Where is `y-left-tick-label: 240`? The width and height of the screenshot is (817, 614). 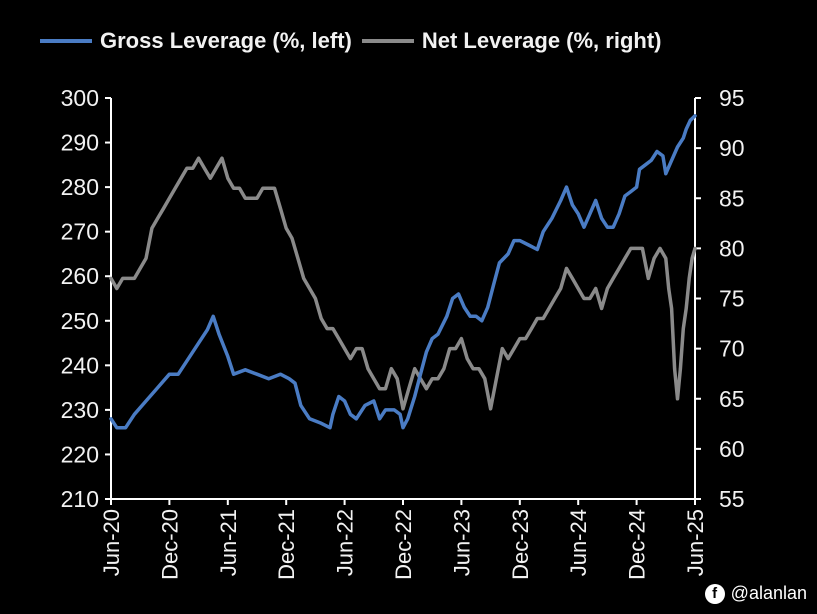 y-left-tick-label: 240 is located at coordinates (80, 365).